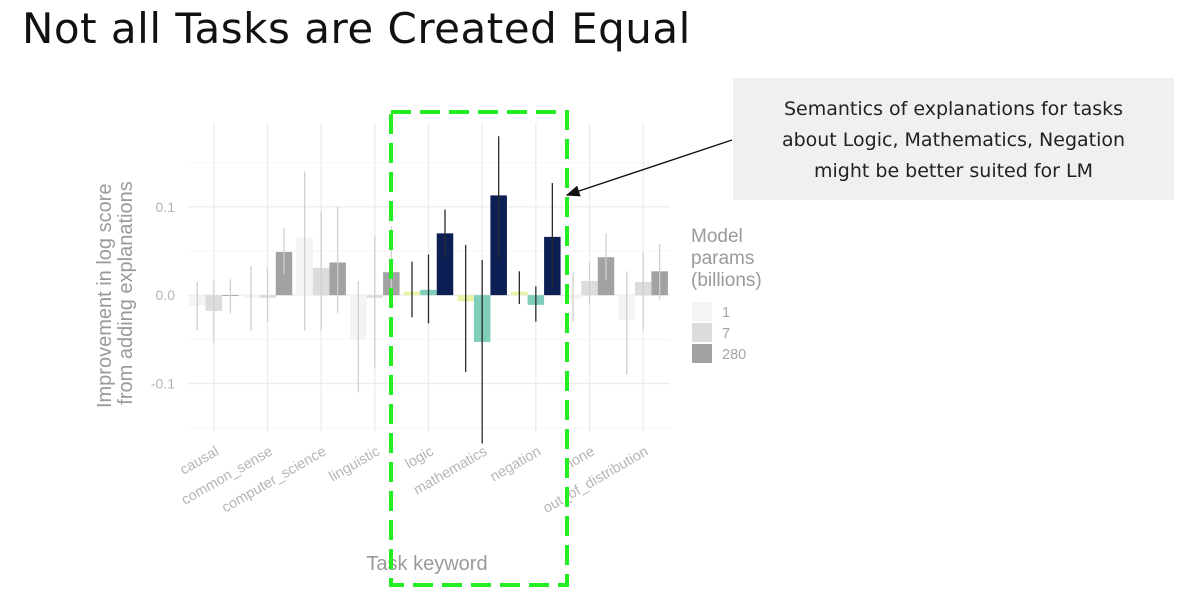 The width and height of the screenshot is (1192, 611). I want to click on x-tick-label-negation: negation, so click(516, 465).